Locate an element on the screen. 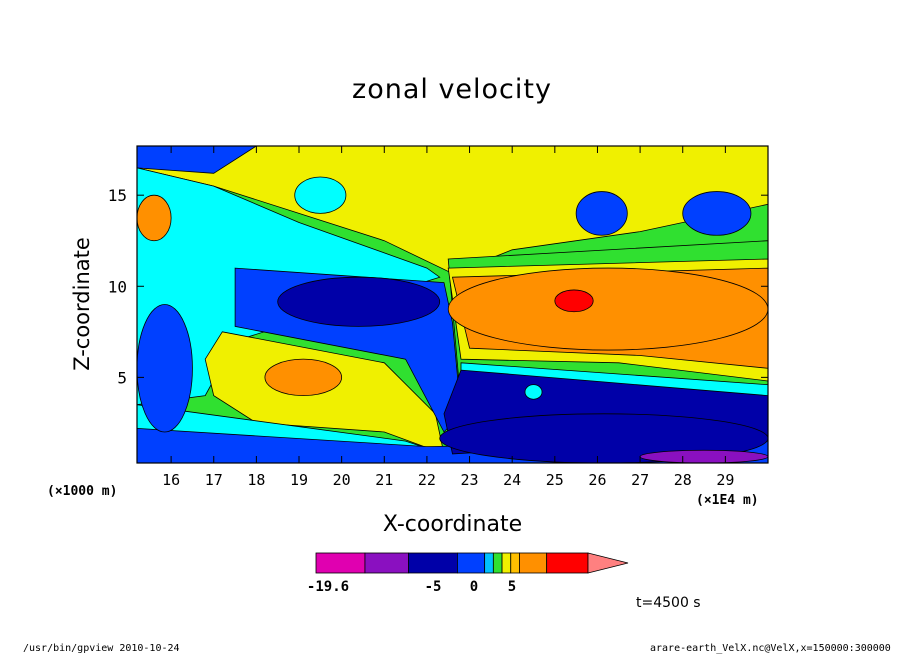  x-tick-label-5: 21 is located at coordinates (384, 480).